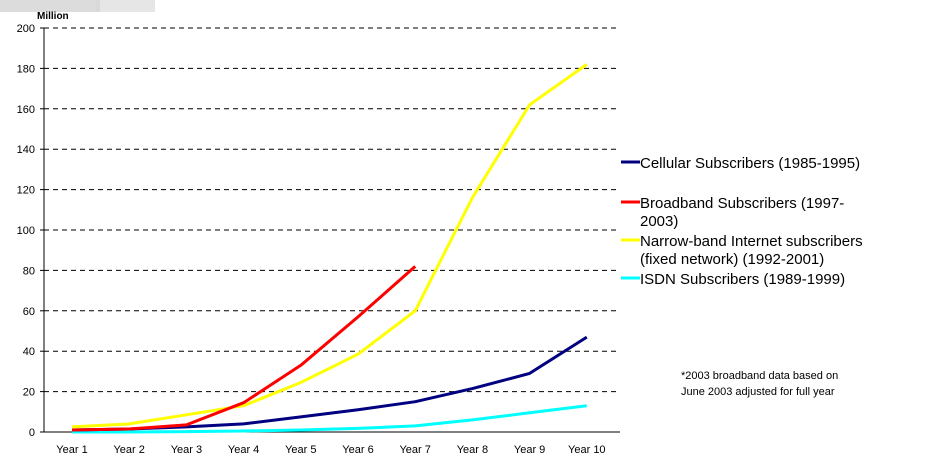 Image resolution: width=950 pixels, height=459 pixels. What do you see at coordinates (732, 259) in the screenshot?
I see `legend-label: (fixed network) (1992-2001)` at bounding box center [732, 259].